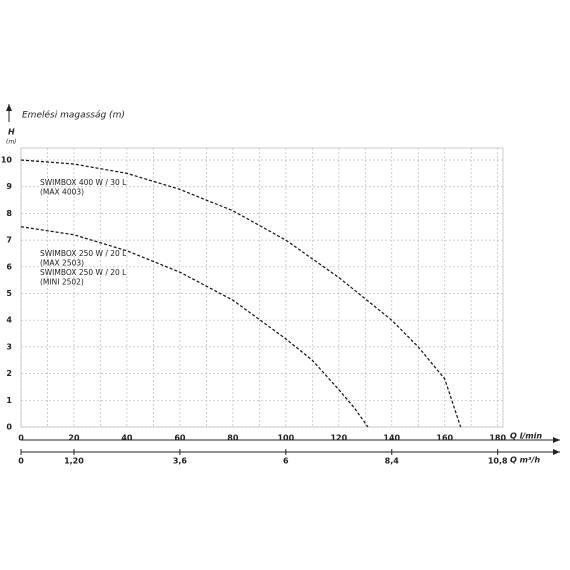  I want to click on x-tick-label: 140, so click(391, 438).